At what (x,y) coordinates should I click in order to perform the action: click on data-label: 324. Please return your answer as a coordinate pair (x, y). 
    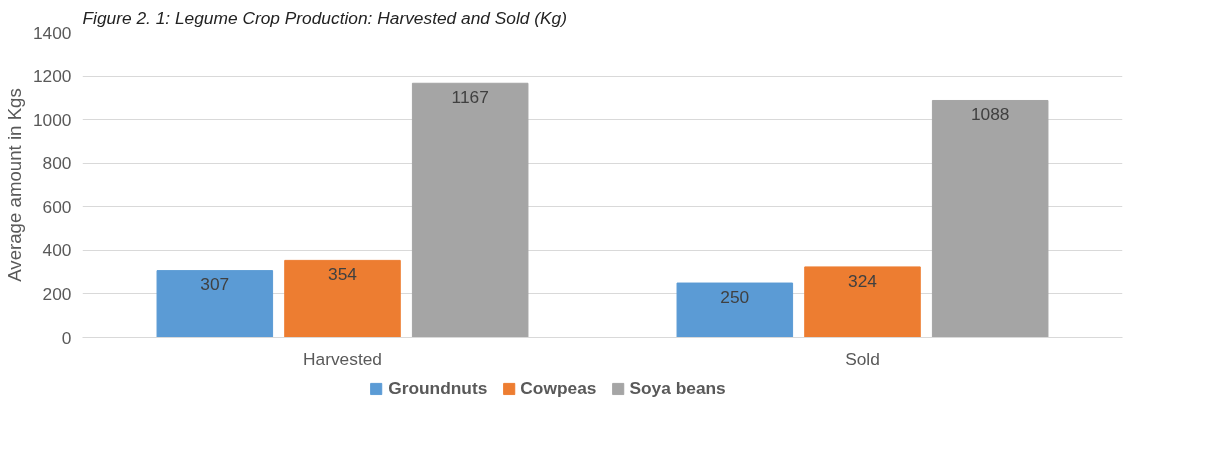
    Looking at the image, I should click on (863, 280).